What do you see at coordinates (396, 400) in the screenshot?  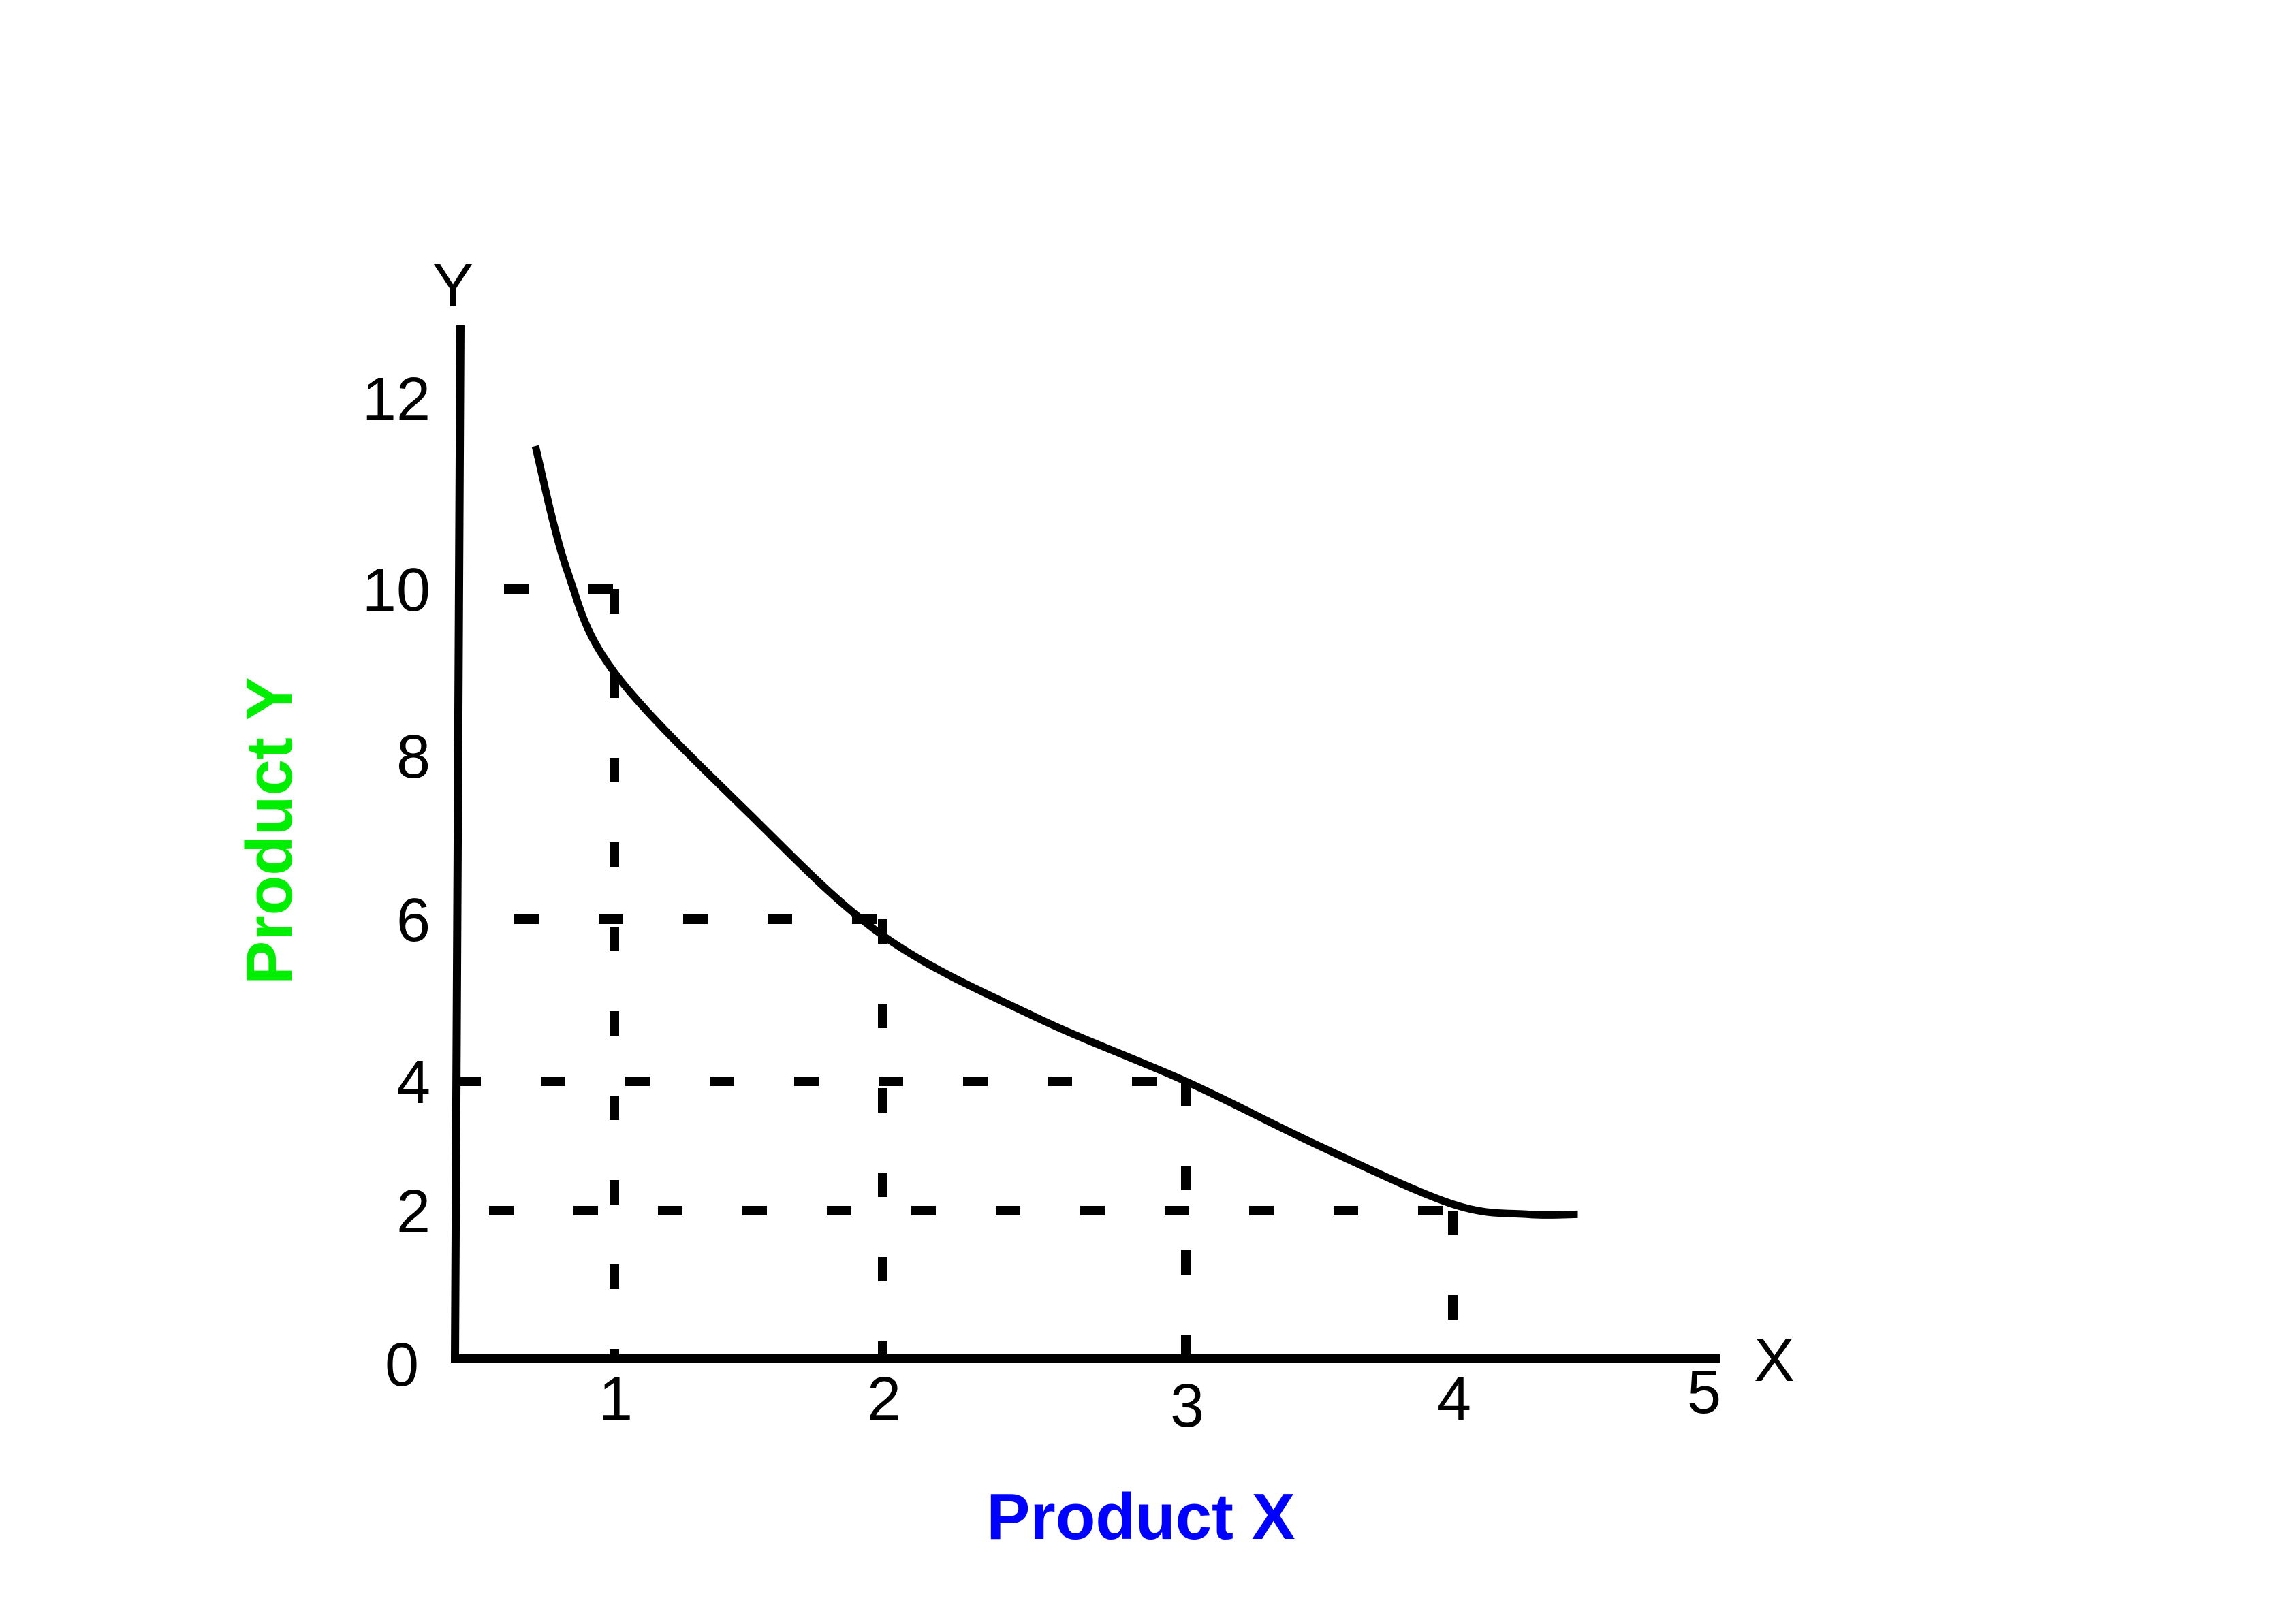 I see `y-tick-label-12: 12` at bounding box center [396, 400].